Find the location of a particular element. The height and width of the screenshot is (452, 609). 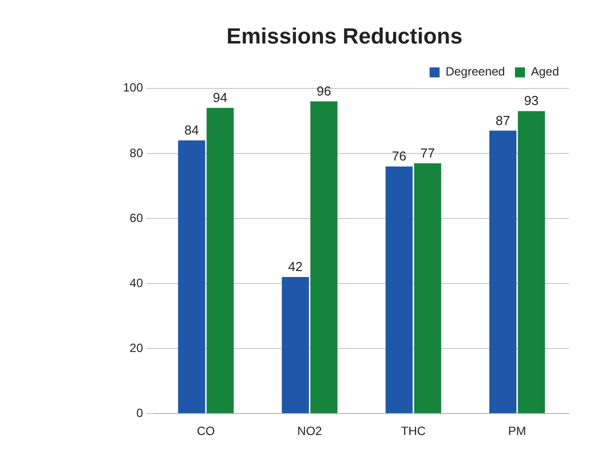

x-tick-label: NO2 is located at coordinates (309, 431).